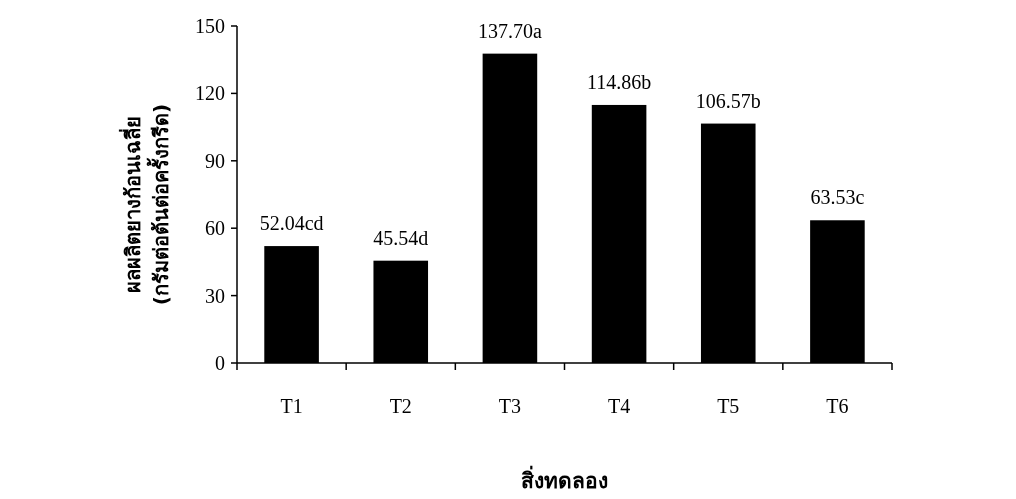 This screenshot has height=499, width=1016. Describe the element at coordinates (728, 406) in the screenshot. I see `x-tick-label: T5` at that location.